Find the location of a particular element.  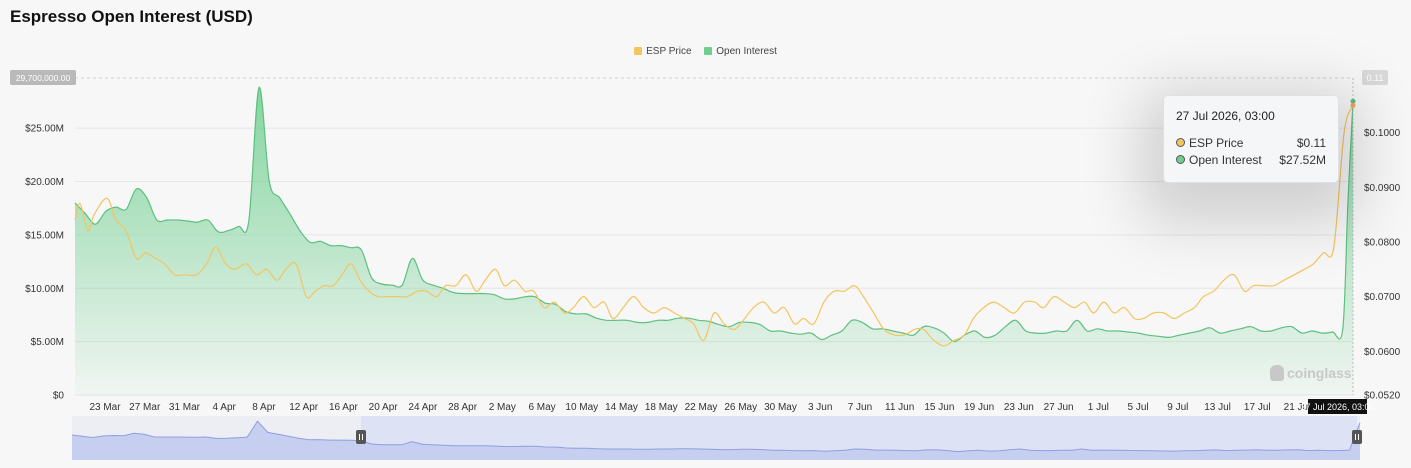

x-tick-label: 23 Jun is located at coordinates (1019, 407).